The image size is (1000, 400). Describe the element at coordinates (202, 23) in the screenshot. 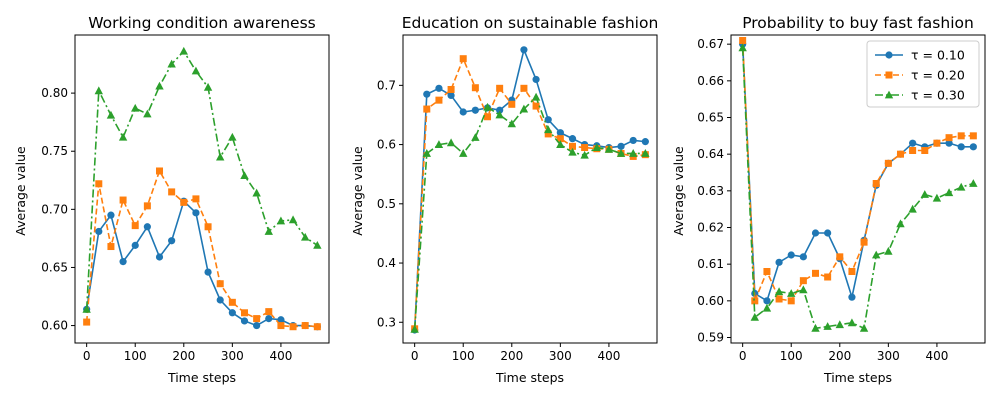

I see `panel-1-title: Working condition awareness` at that location.